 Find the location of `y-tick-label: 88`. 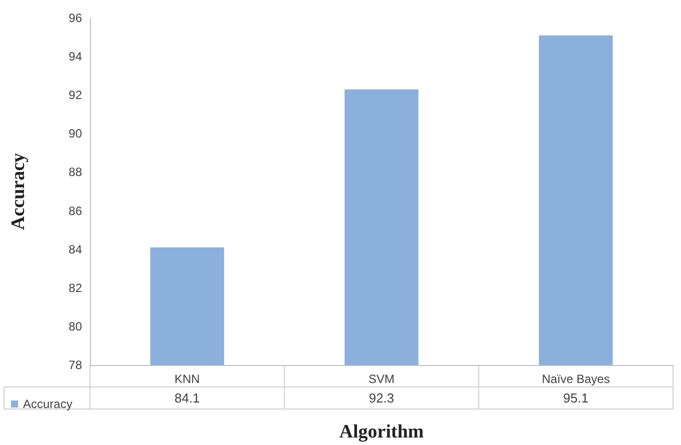

y-tick-label: 88 is located at coordinates (75, 172).